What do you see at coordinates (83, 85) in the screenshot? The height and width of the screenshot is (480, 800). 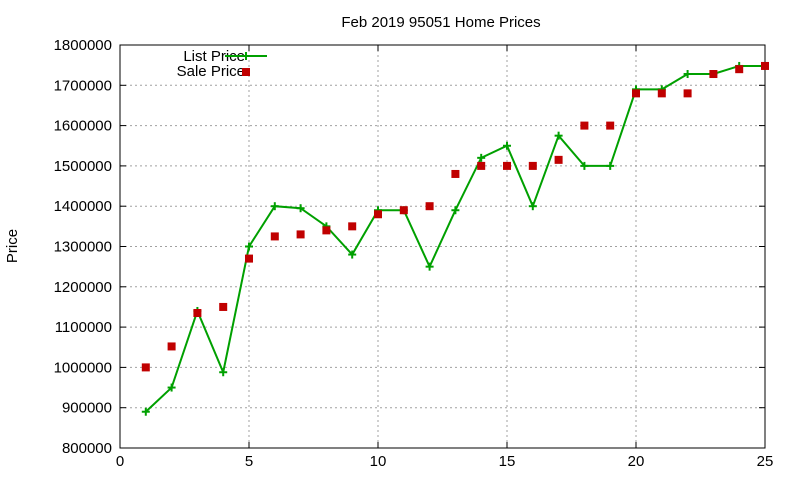 I see `y-tick-label: 1700000` at bounding box center [83, 85].